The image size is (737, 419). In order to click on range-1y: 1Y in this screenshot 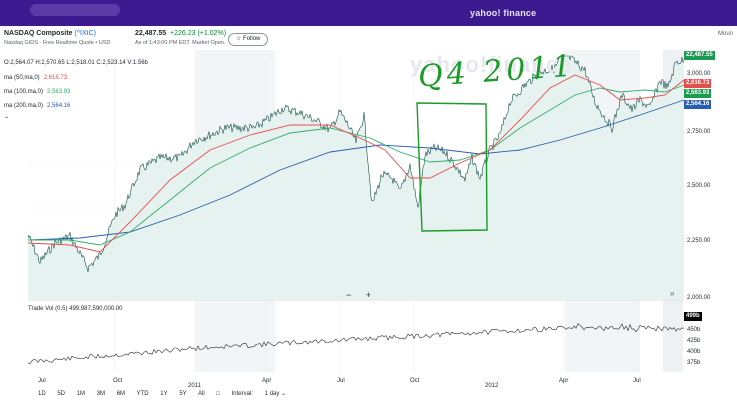, I will do `click(164, 394)`.